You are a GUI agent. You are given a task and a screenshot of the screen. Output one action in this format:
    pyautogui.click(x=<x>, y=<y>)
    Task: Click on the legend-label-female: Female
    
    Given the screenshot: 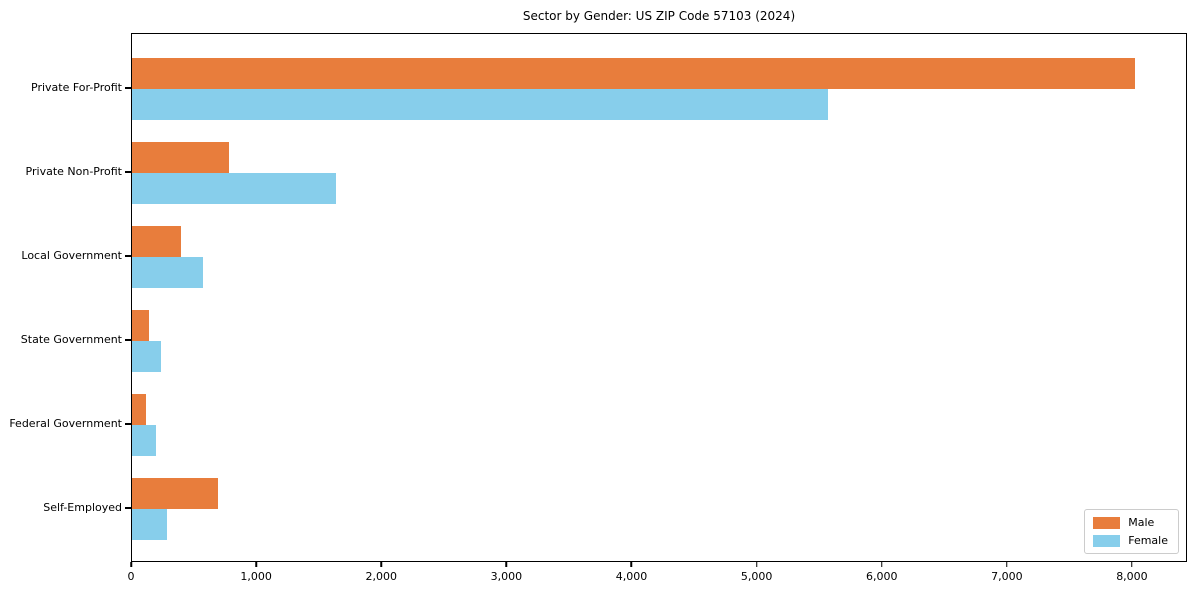 What is the action you would take?
    pyautogui.click(x=1148, y=540)
    